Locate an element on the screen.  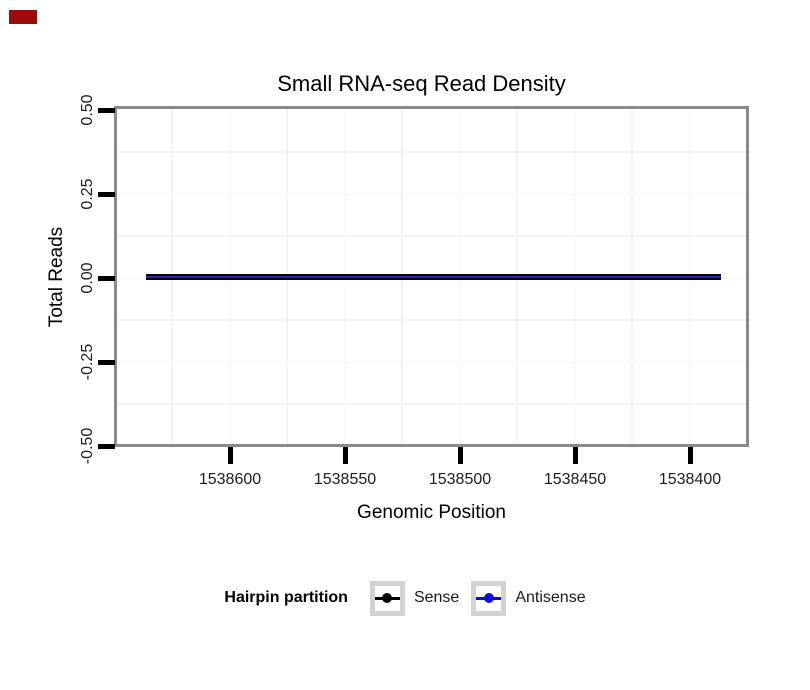
legend-label-sense: Sense is located at coordinates (436, 597).